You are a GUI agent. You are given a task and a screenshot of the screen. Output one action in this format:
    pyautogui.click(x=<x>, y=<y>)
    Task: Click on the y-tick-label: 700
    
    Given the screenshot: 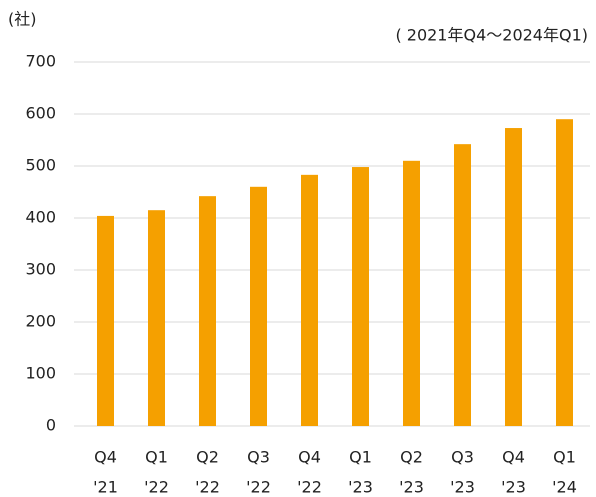 What is the action you would take?
    pyautogui.click(x=40, y=61)
    